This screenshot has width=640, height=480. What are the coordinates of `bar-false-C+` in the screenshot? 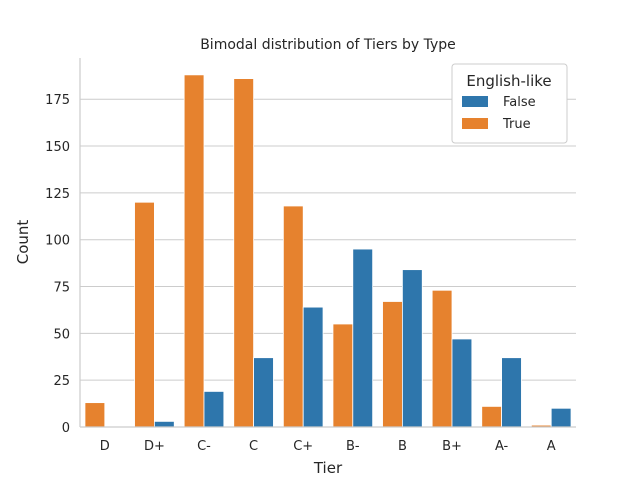 It's located at (313, 367).